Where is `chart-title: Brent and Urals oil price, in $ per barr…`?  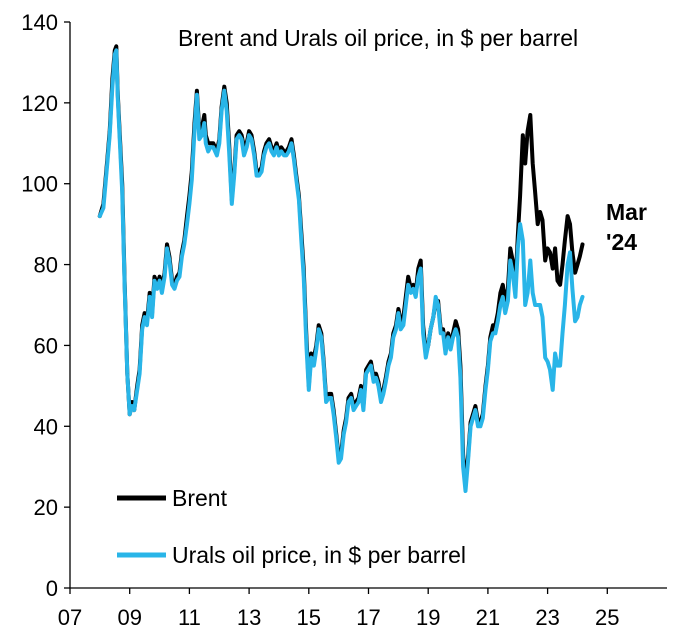
chart-title: Brent and Urals oil price, in $ per barr… is located at coordinates (378, 38).